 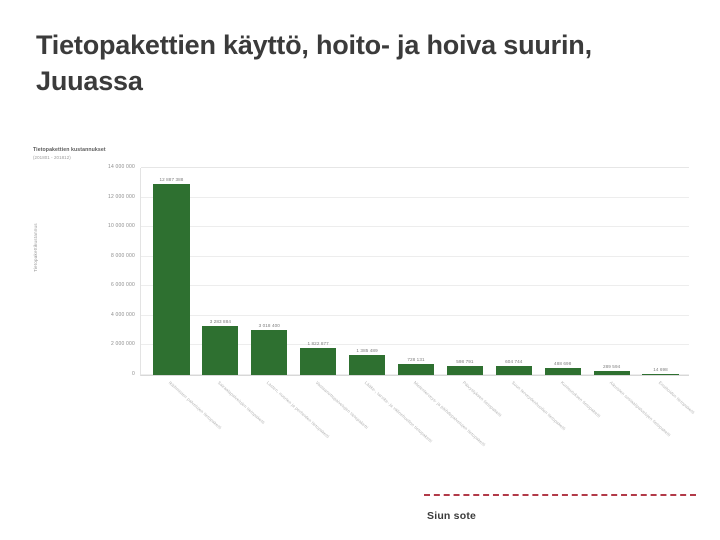 I want to click on y-axis-tick-label: 12 000 000, so click(x=121, y=196).